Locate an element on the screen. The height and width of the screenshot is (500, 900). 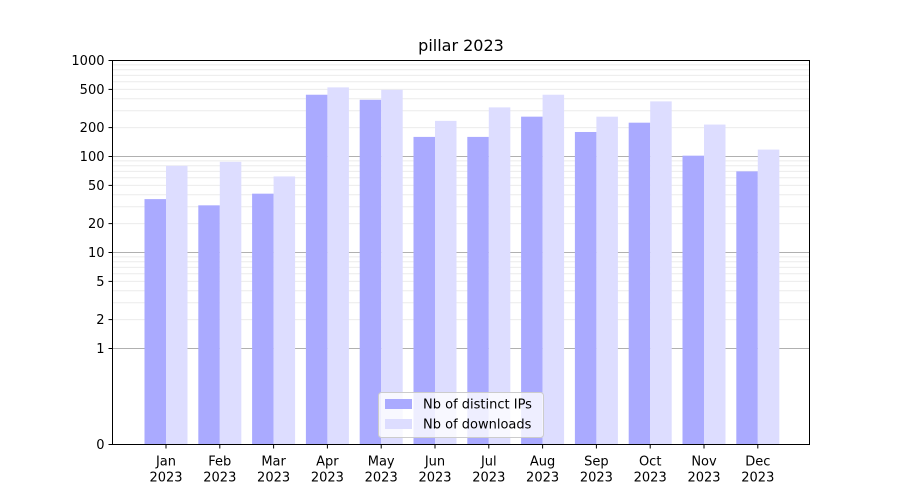
x-tick-label: Jun 2023 is located at coordinates (434, 470).